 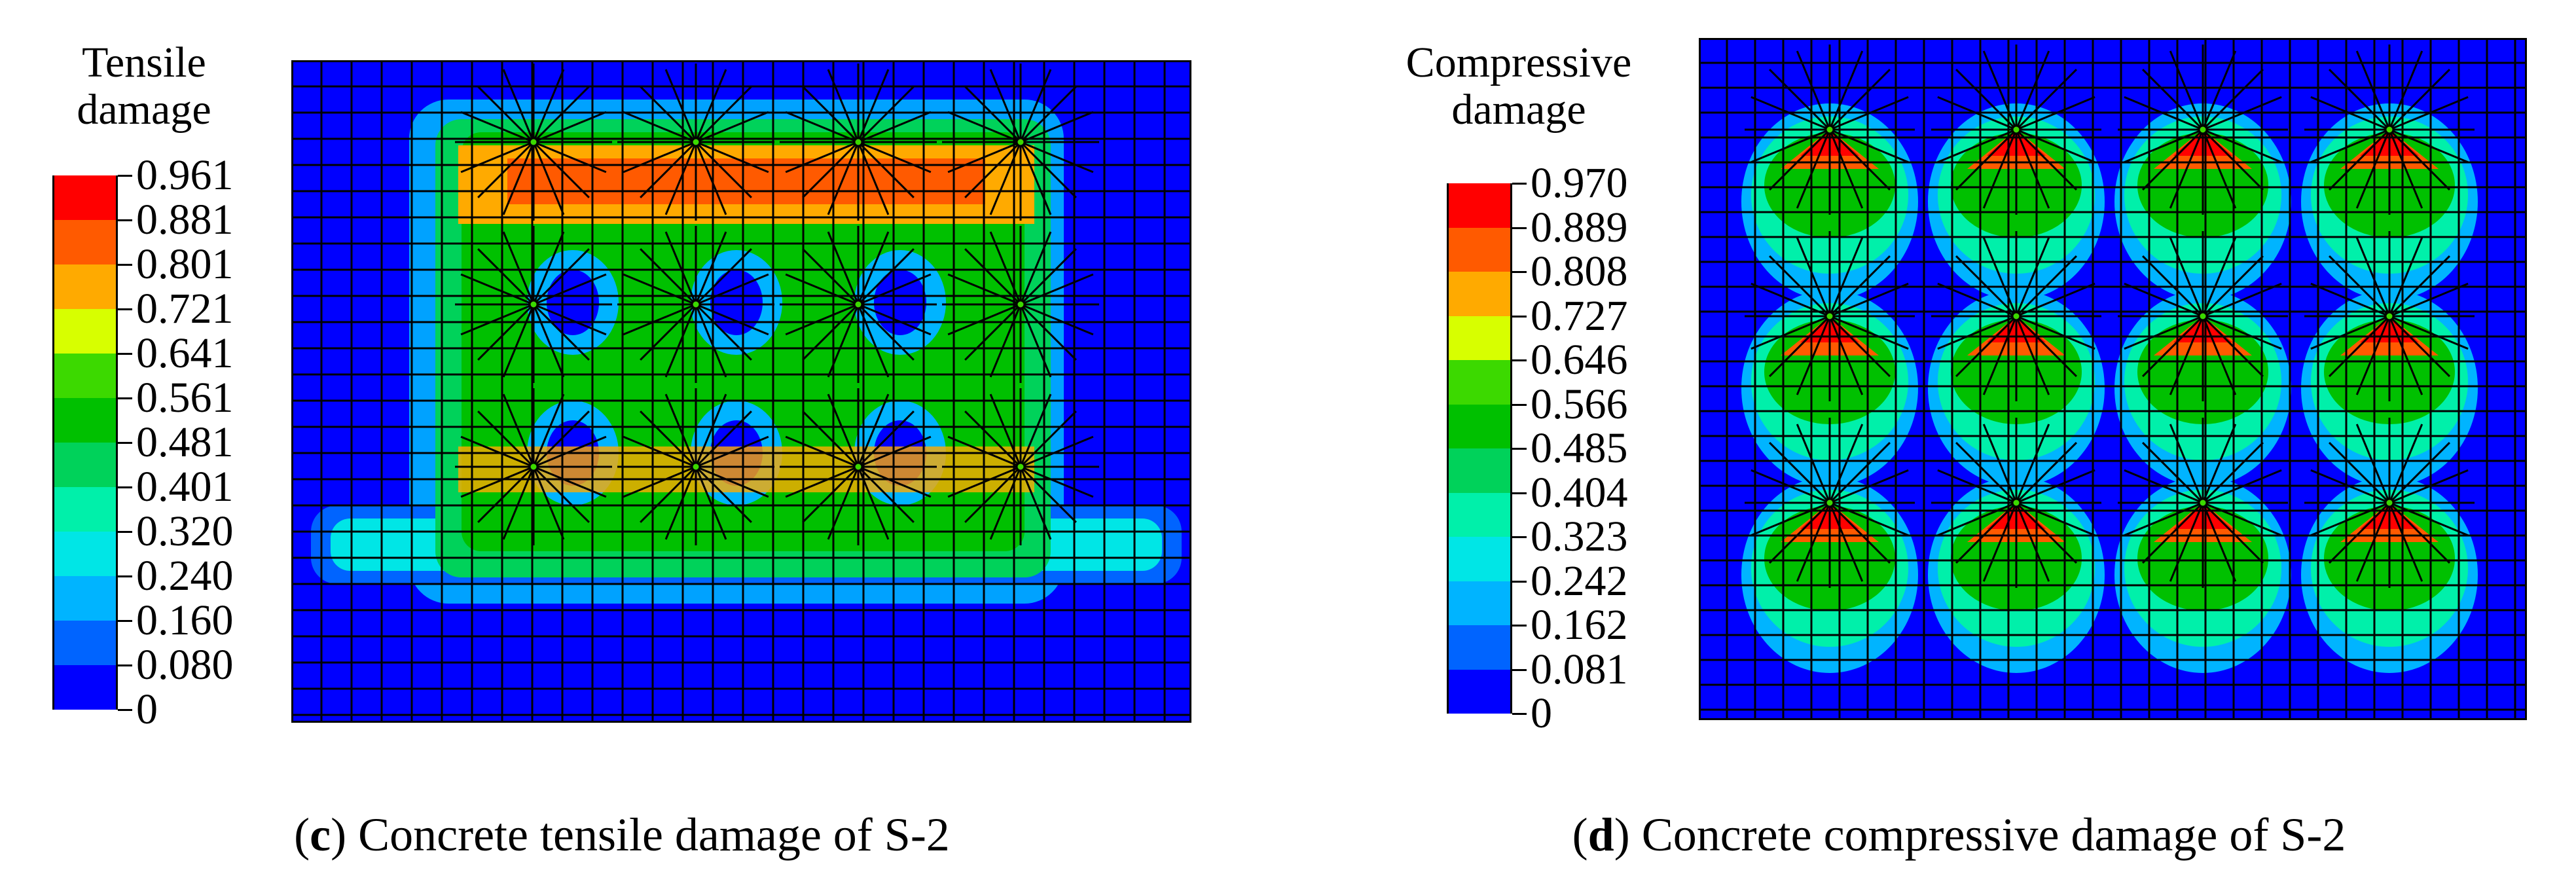 I want to click on legend-value: 0.801, so click(x=185, y=264).